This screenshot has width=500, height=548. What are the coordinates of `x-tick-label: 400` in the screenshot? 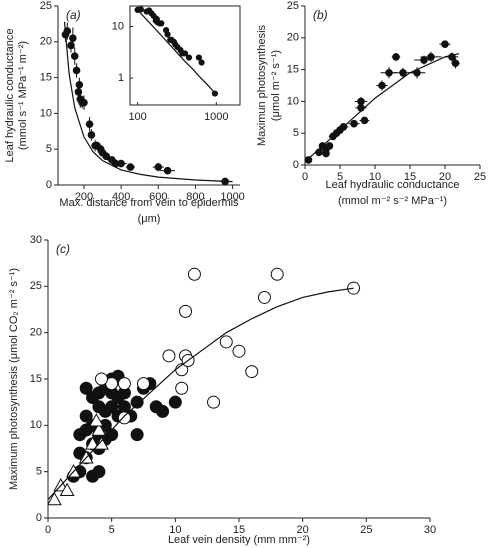 It's located at (121, 197).